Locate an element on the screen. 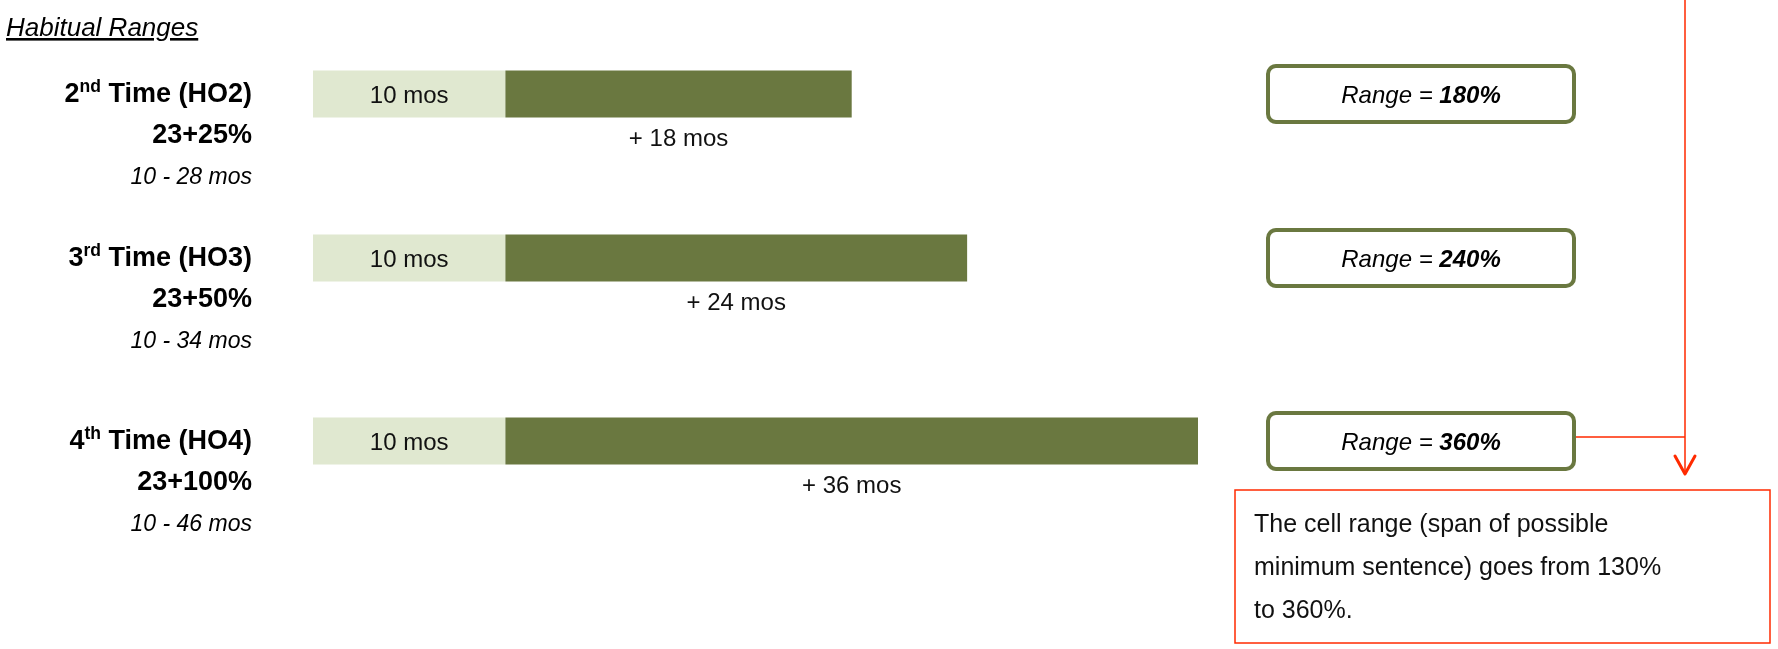  y-tick-label: 3$^{rd}$ Time (HO3) 23+50% 10 - 34 mos is located at coordinates (160, 296).